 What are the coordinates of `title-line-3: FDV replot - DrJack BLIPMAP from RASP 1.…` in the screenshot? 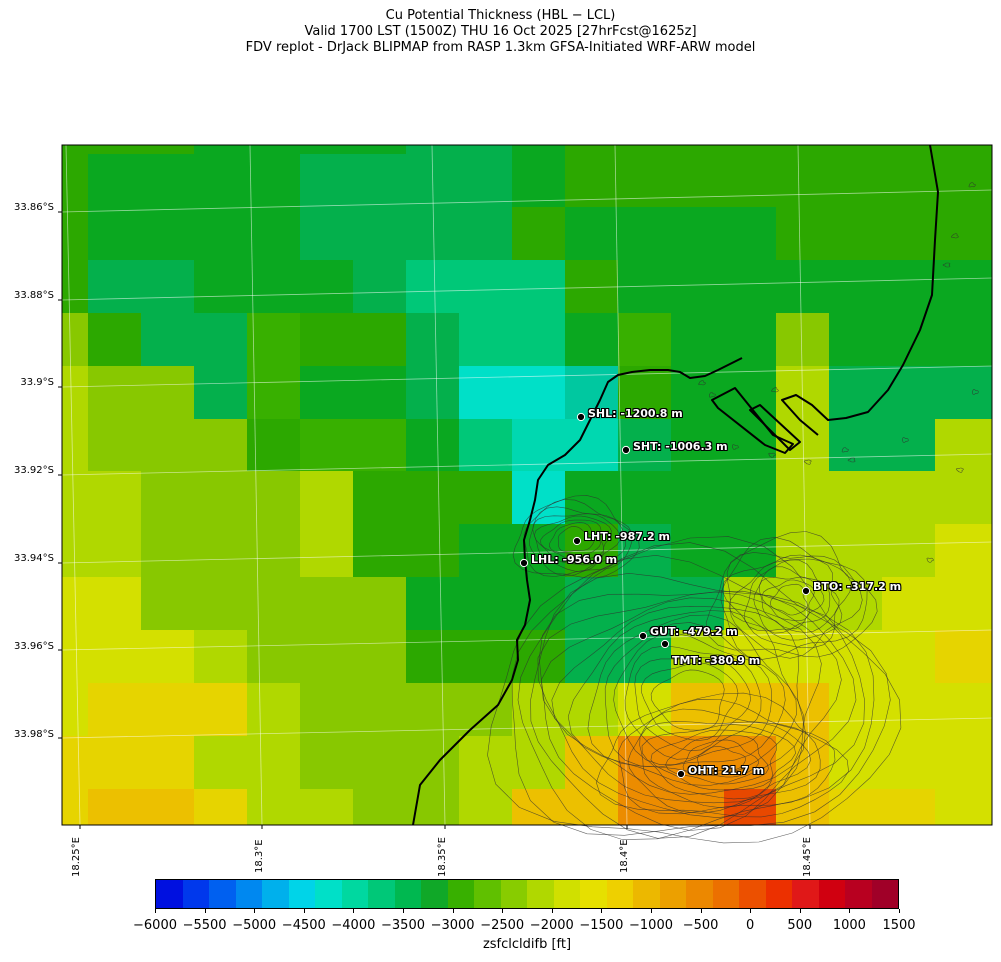 It's located at (500, 47).